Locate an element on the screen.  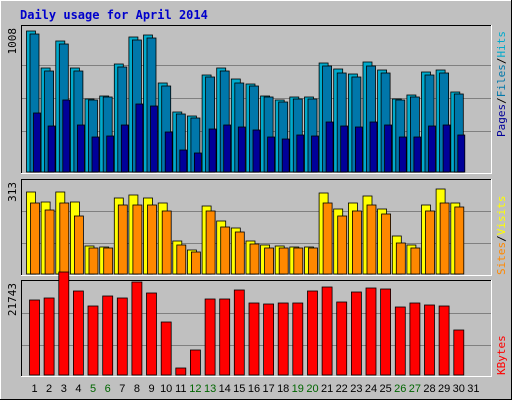
day-label-23: 23 is located at coordinates (356, 389).